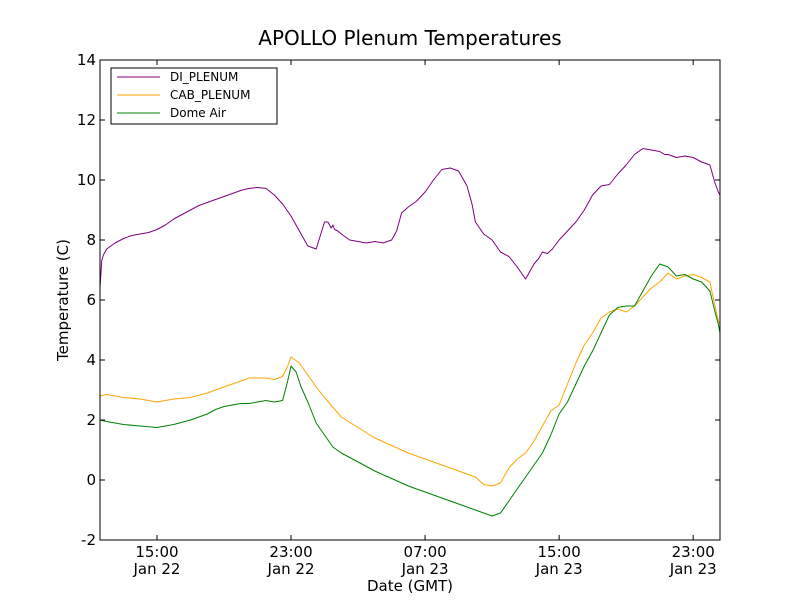  I want to click on y-tick-label: 10, so click(86, 180).